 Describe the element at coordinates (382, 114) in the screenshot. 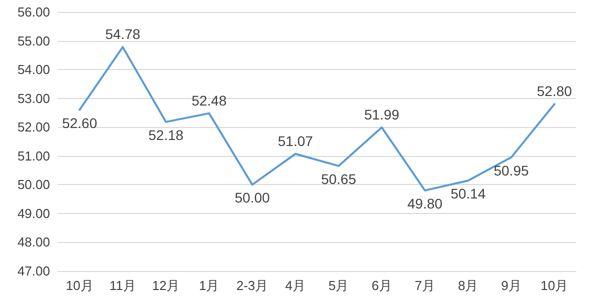

I see `data-label: 51.99` at that location.